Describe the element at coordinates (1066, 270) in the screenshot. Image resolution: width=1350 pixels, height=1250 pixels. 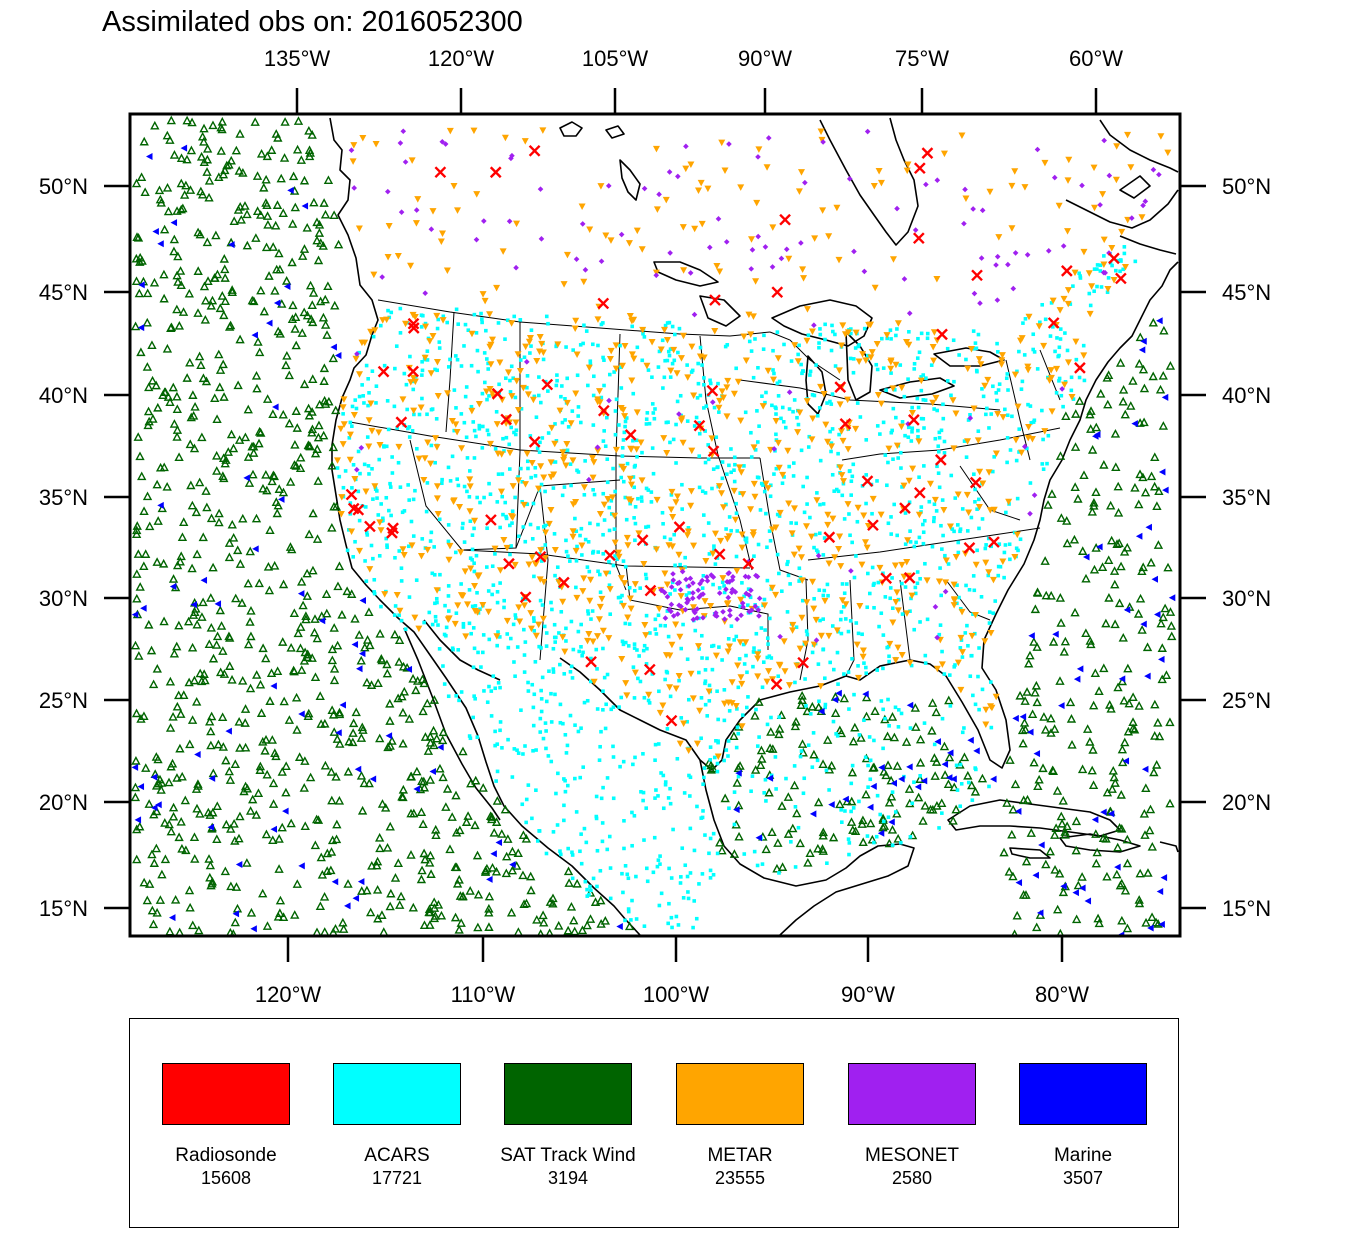
I see `radiosonde-marker` at that location.